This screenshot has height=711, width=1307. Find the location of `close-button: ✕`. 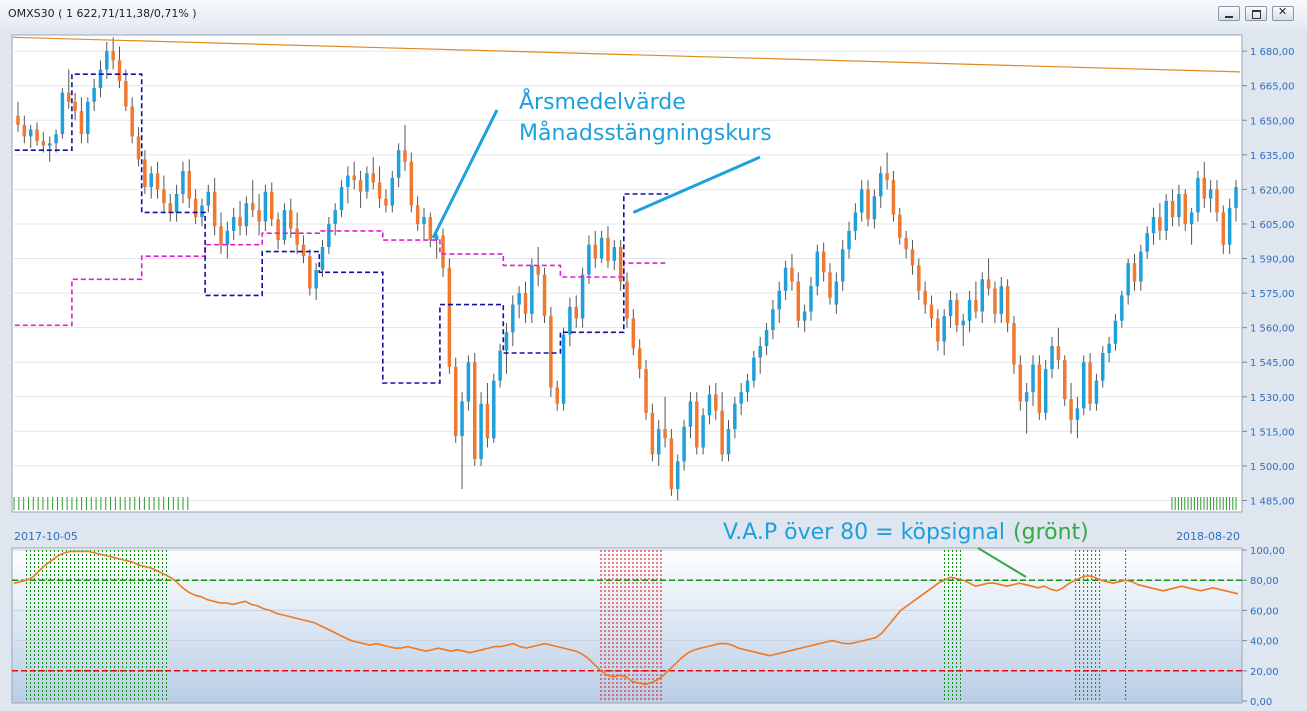

close-button: ✕ is located at coordinates (1283, 13).